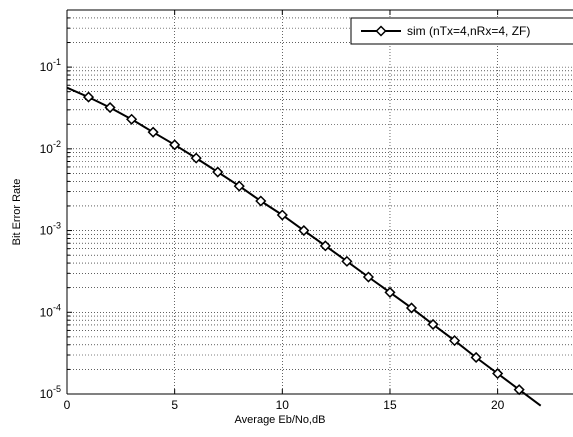  I want to click on x-tick-label: 15, so click(390, 405).